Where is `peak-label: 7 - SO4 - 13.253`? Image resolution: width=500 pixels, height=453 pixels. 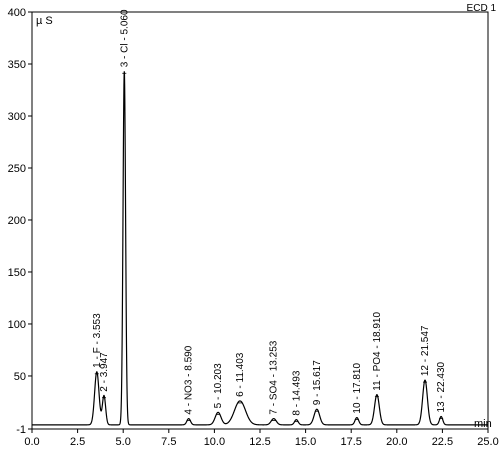 peak-label: 7 - SO4 - 13.253 is located at coordinates (274, 377).